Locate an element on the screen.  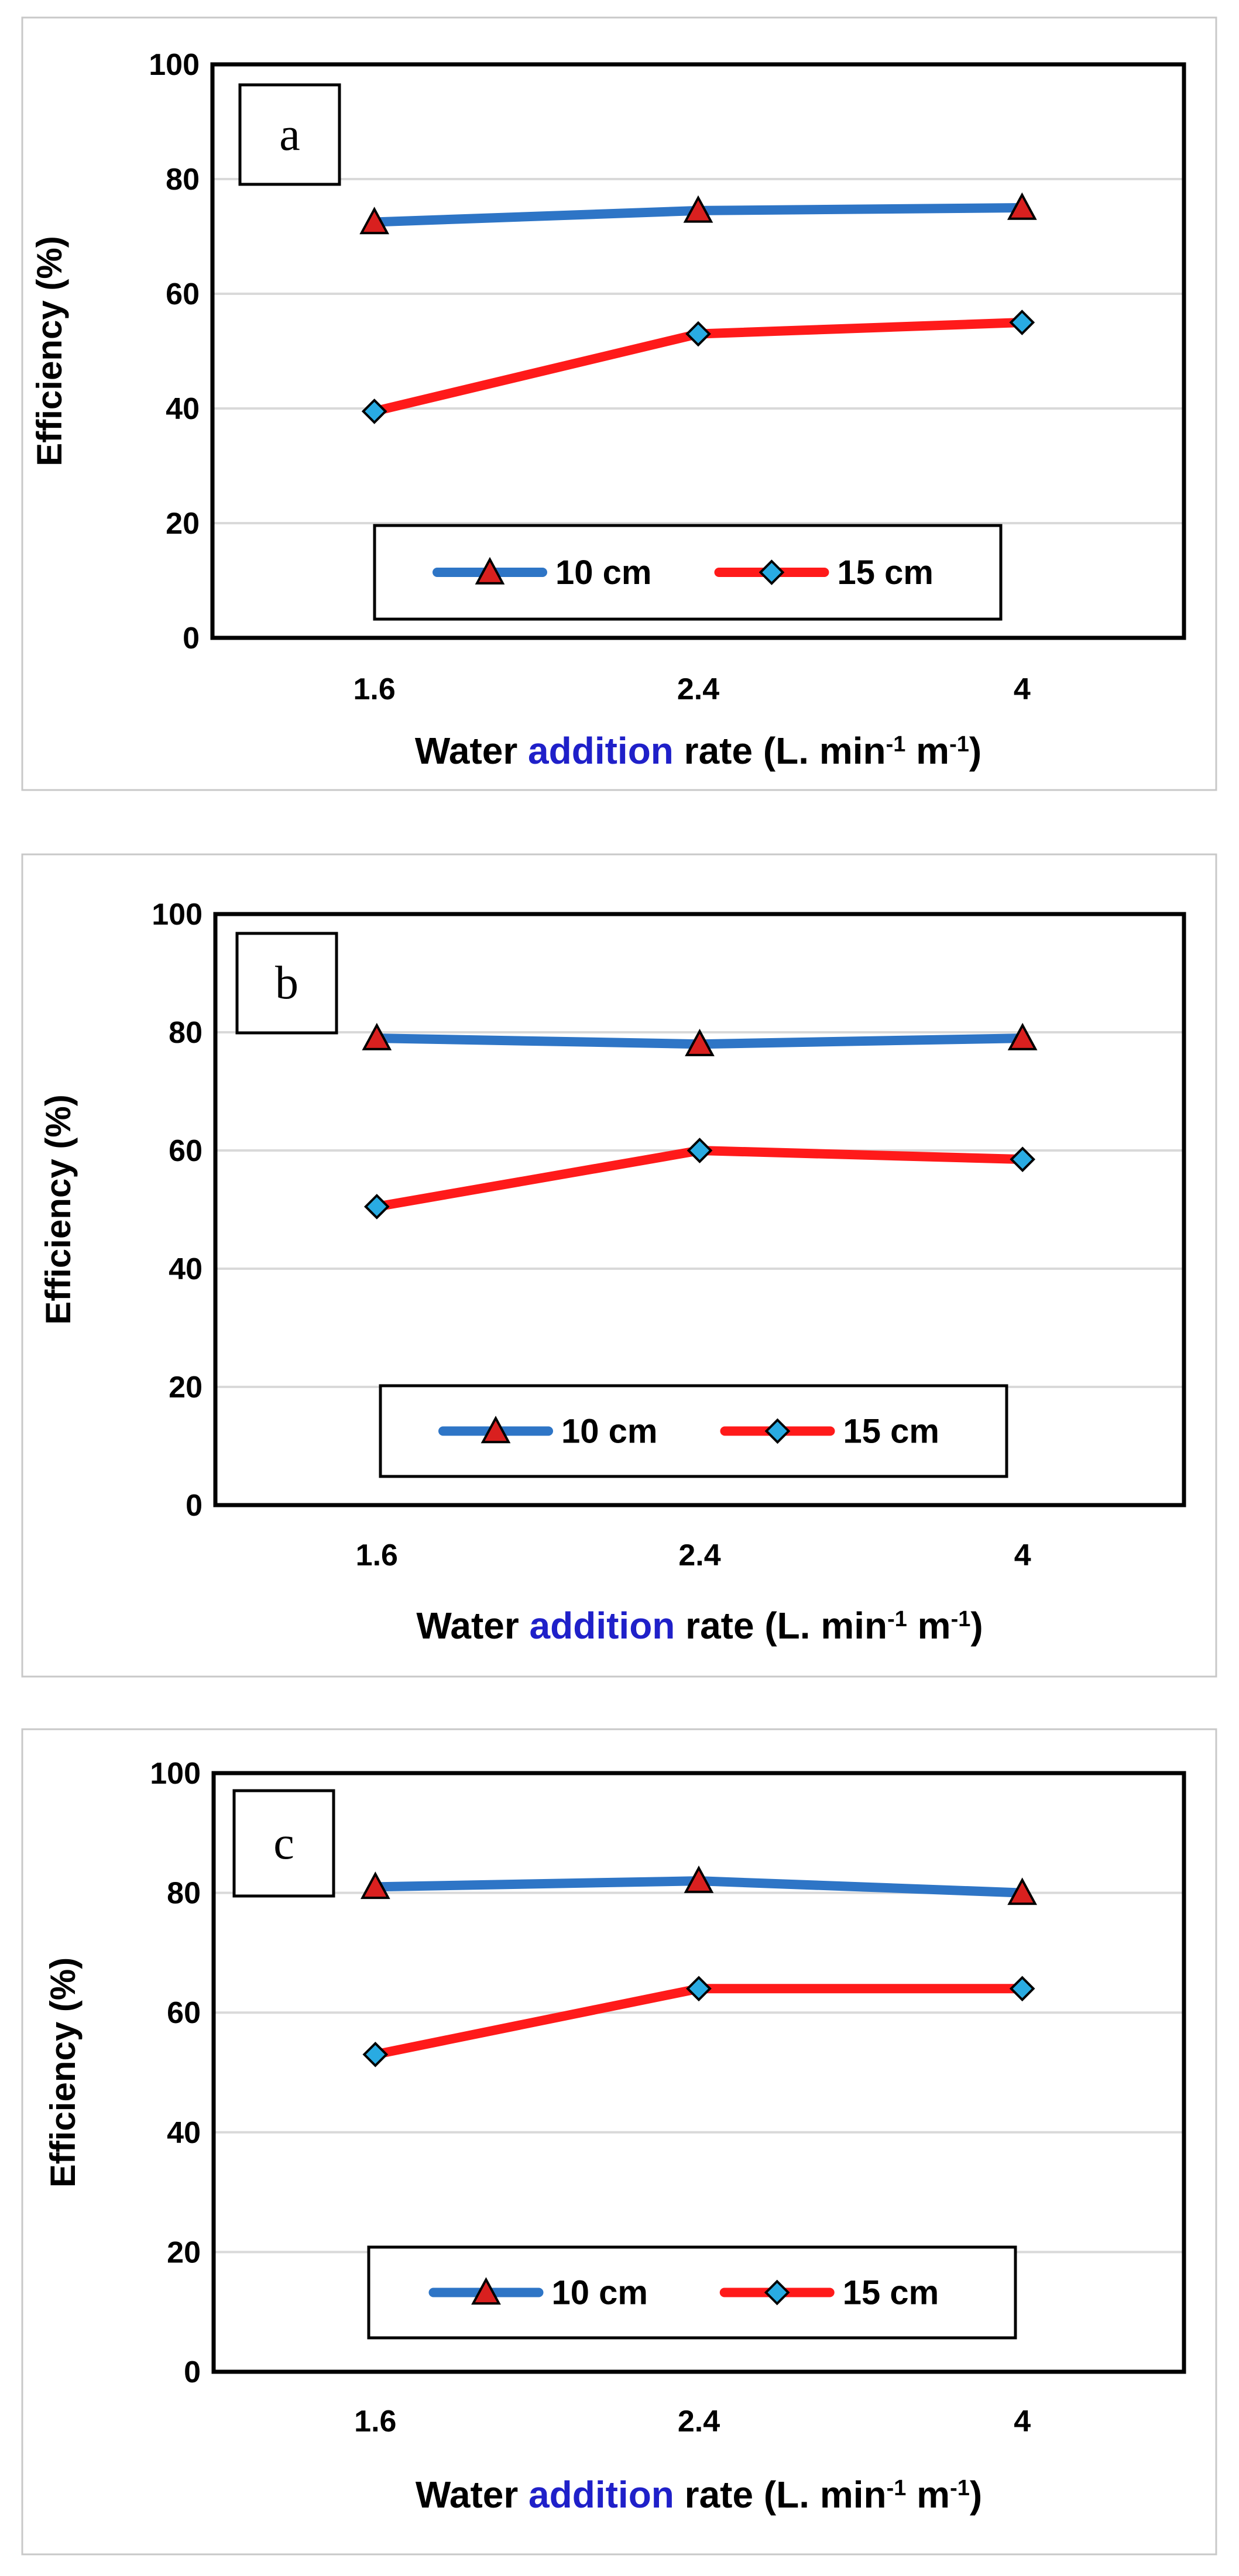
panel-label: b is located at coordinates (286, 983).